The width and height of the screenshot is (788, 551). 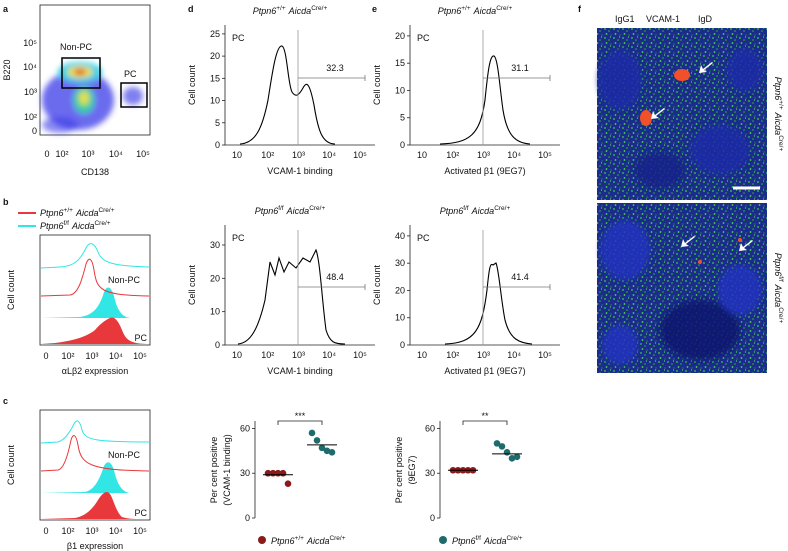 I want to click on y-tick-label: 10, so click(x=215, y=312).